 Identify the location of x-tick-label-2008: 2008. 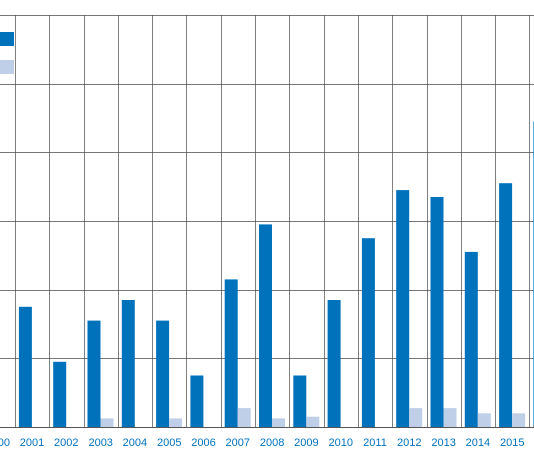
(272, 443).